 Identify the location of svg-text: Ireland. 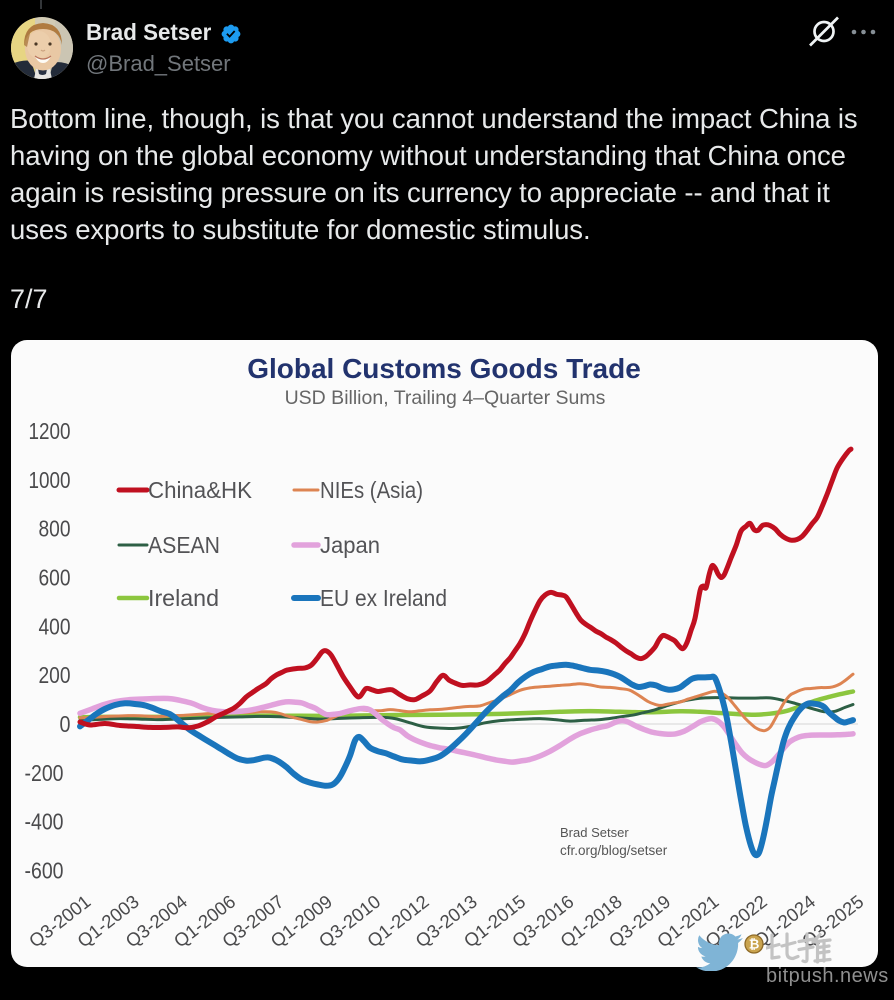
(183, 598).